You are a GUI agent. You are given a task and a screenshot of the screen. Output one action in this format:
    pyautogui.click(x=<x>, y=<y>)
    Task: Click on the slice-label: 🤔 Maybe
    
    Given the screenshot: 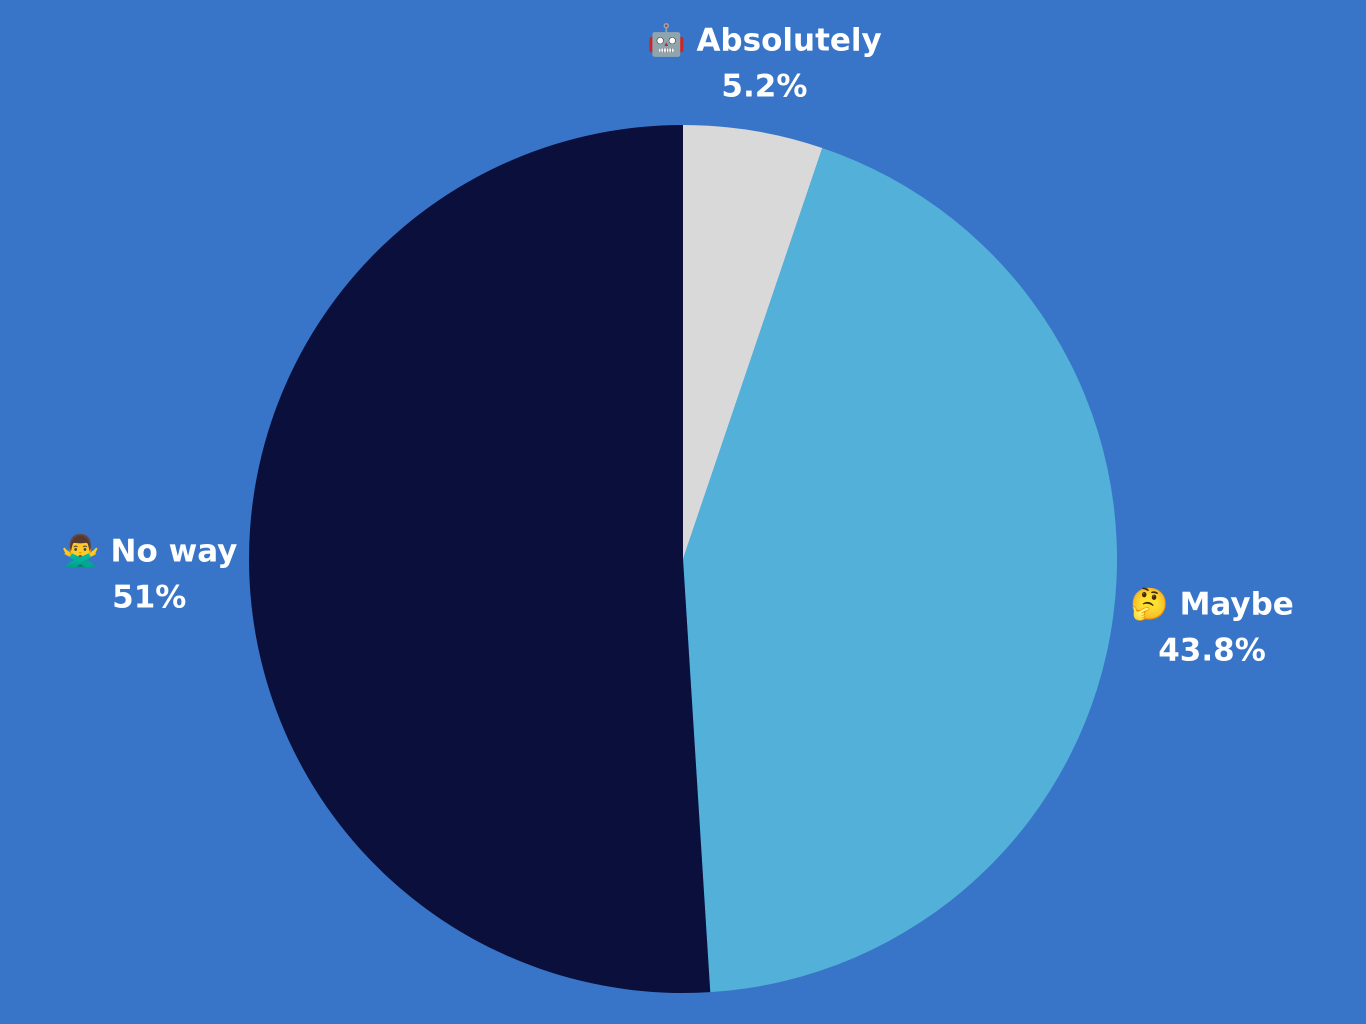 What is the action you would take?
    pyautogui.click(x=1212, y=605)
    